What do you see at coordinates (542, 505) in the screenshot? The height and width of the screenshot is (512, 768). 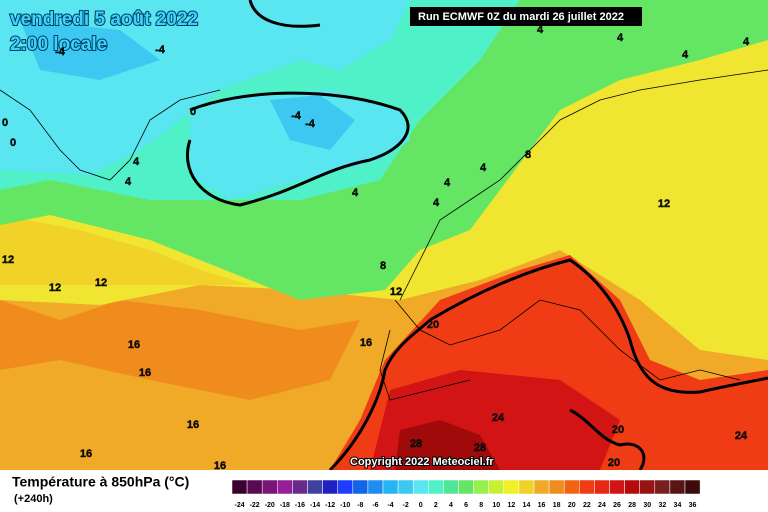 I see `scale-tick-label: 16` at bounding box center [542, 505].